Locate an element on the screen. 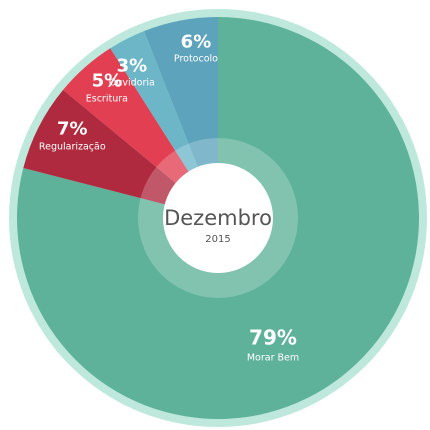 The image size is (430, 430). slice-percent-label: 79% is located at coordinates (273, 338).